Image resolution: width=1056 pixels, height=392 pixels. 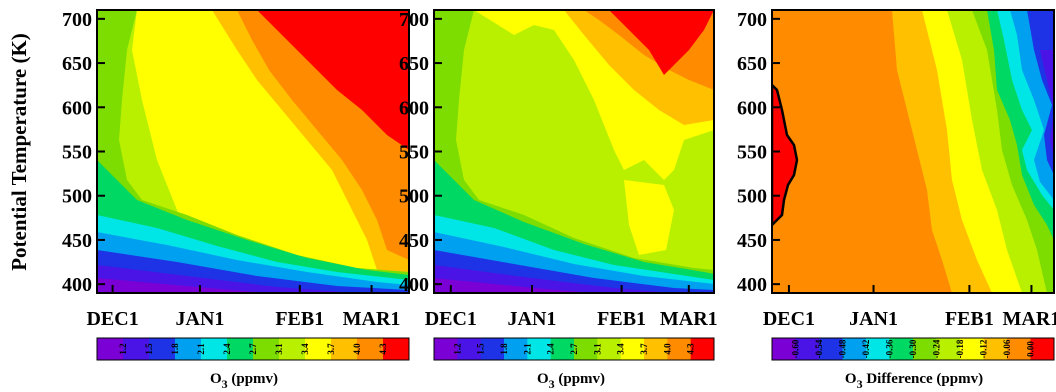 What do you see at coordinates (785, 155) in the screenshot?
I see `contour-band-red-right` at bounding box center [785, 155].